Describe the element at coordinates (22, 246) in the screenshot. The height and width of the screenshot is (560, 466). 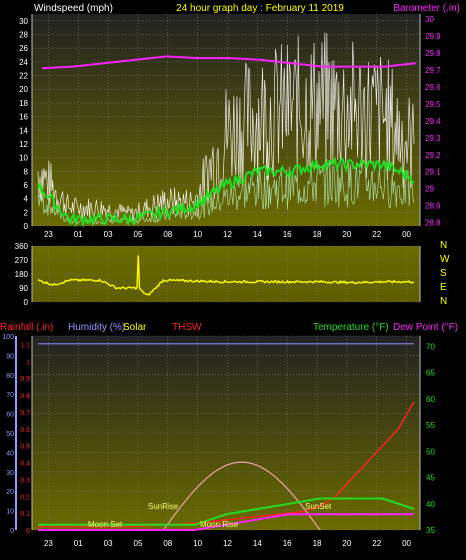
I see `panel2-ytick: 360` at that location.